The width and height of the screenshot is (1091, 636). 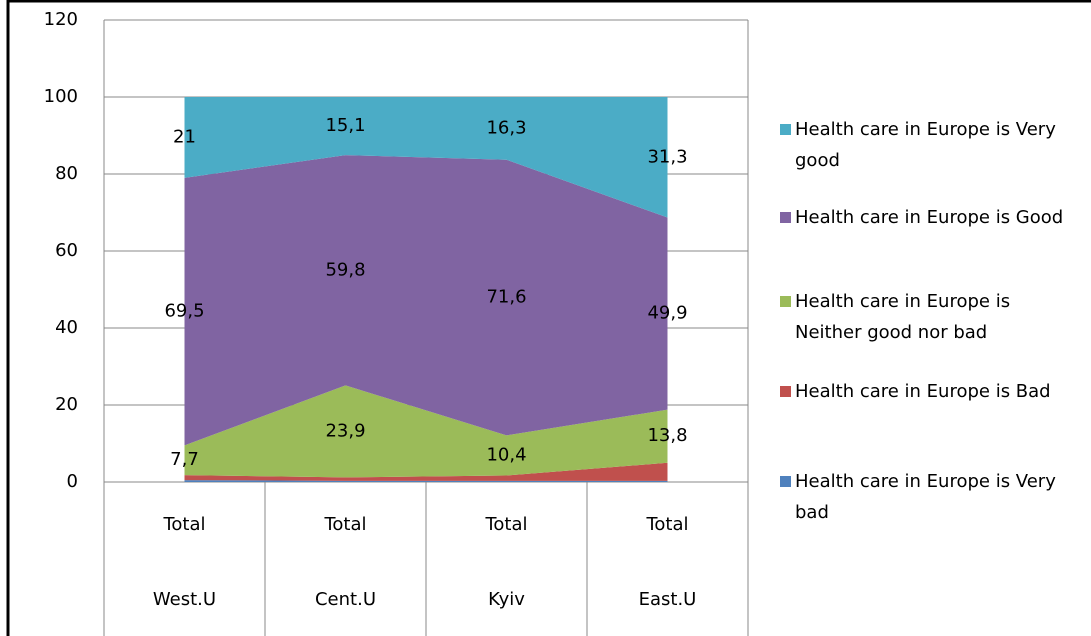 What do you see at coordinates (66, 250) in the screenshot?
I see `y-tick-label: 60` at bounding box center [66, 250].